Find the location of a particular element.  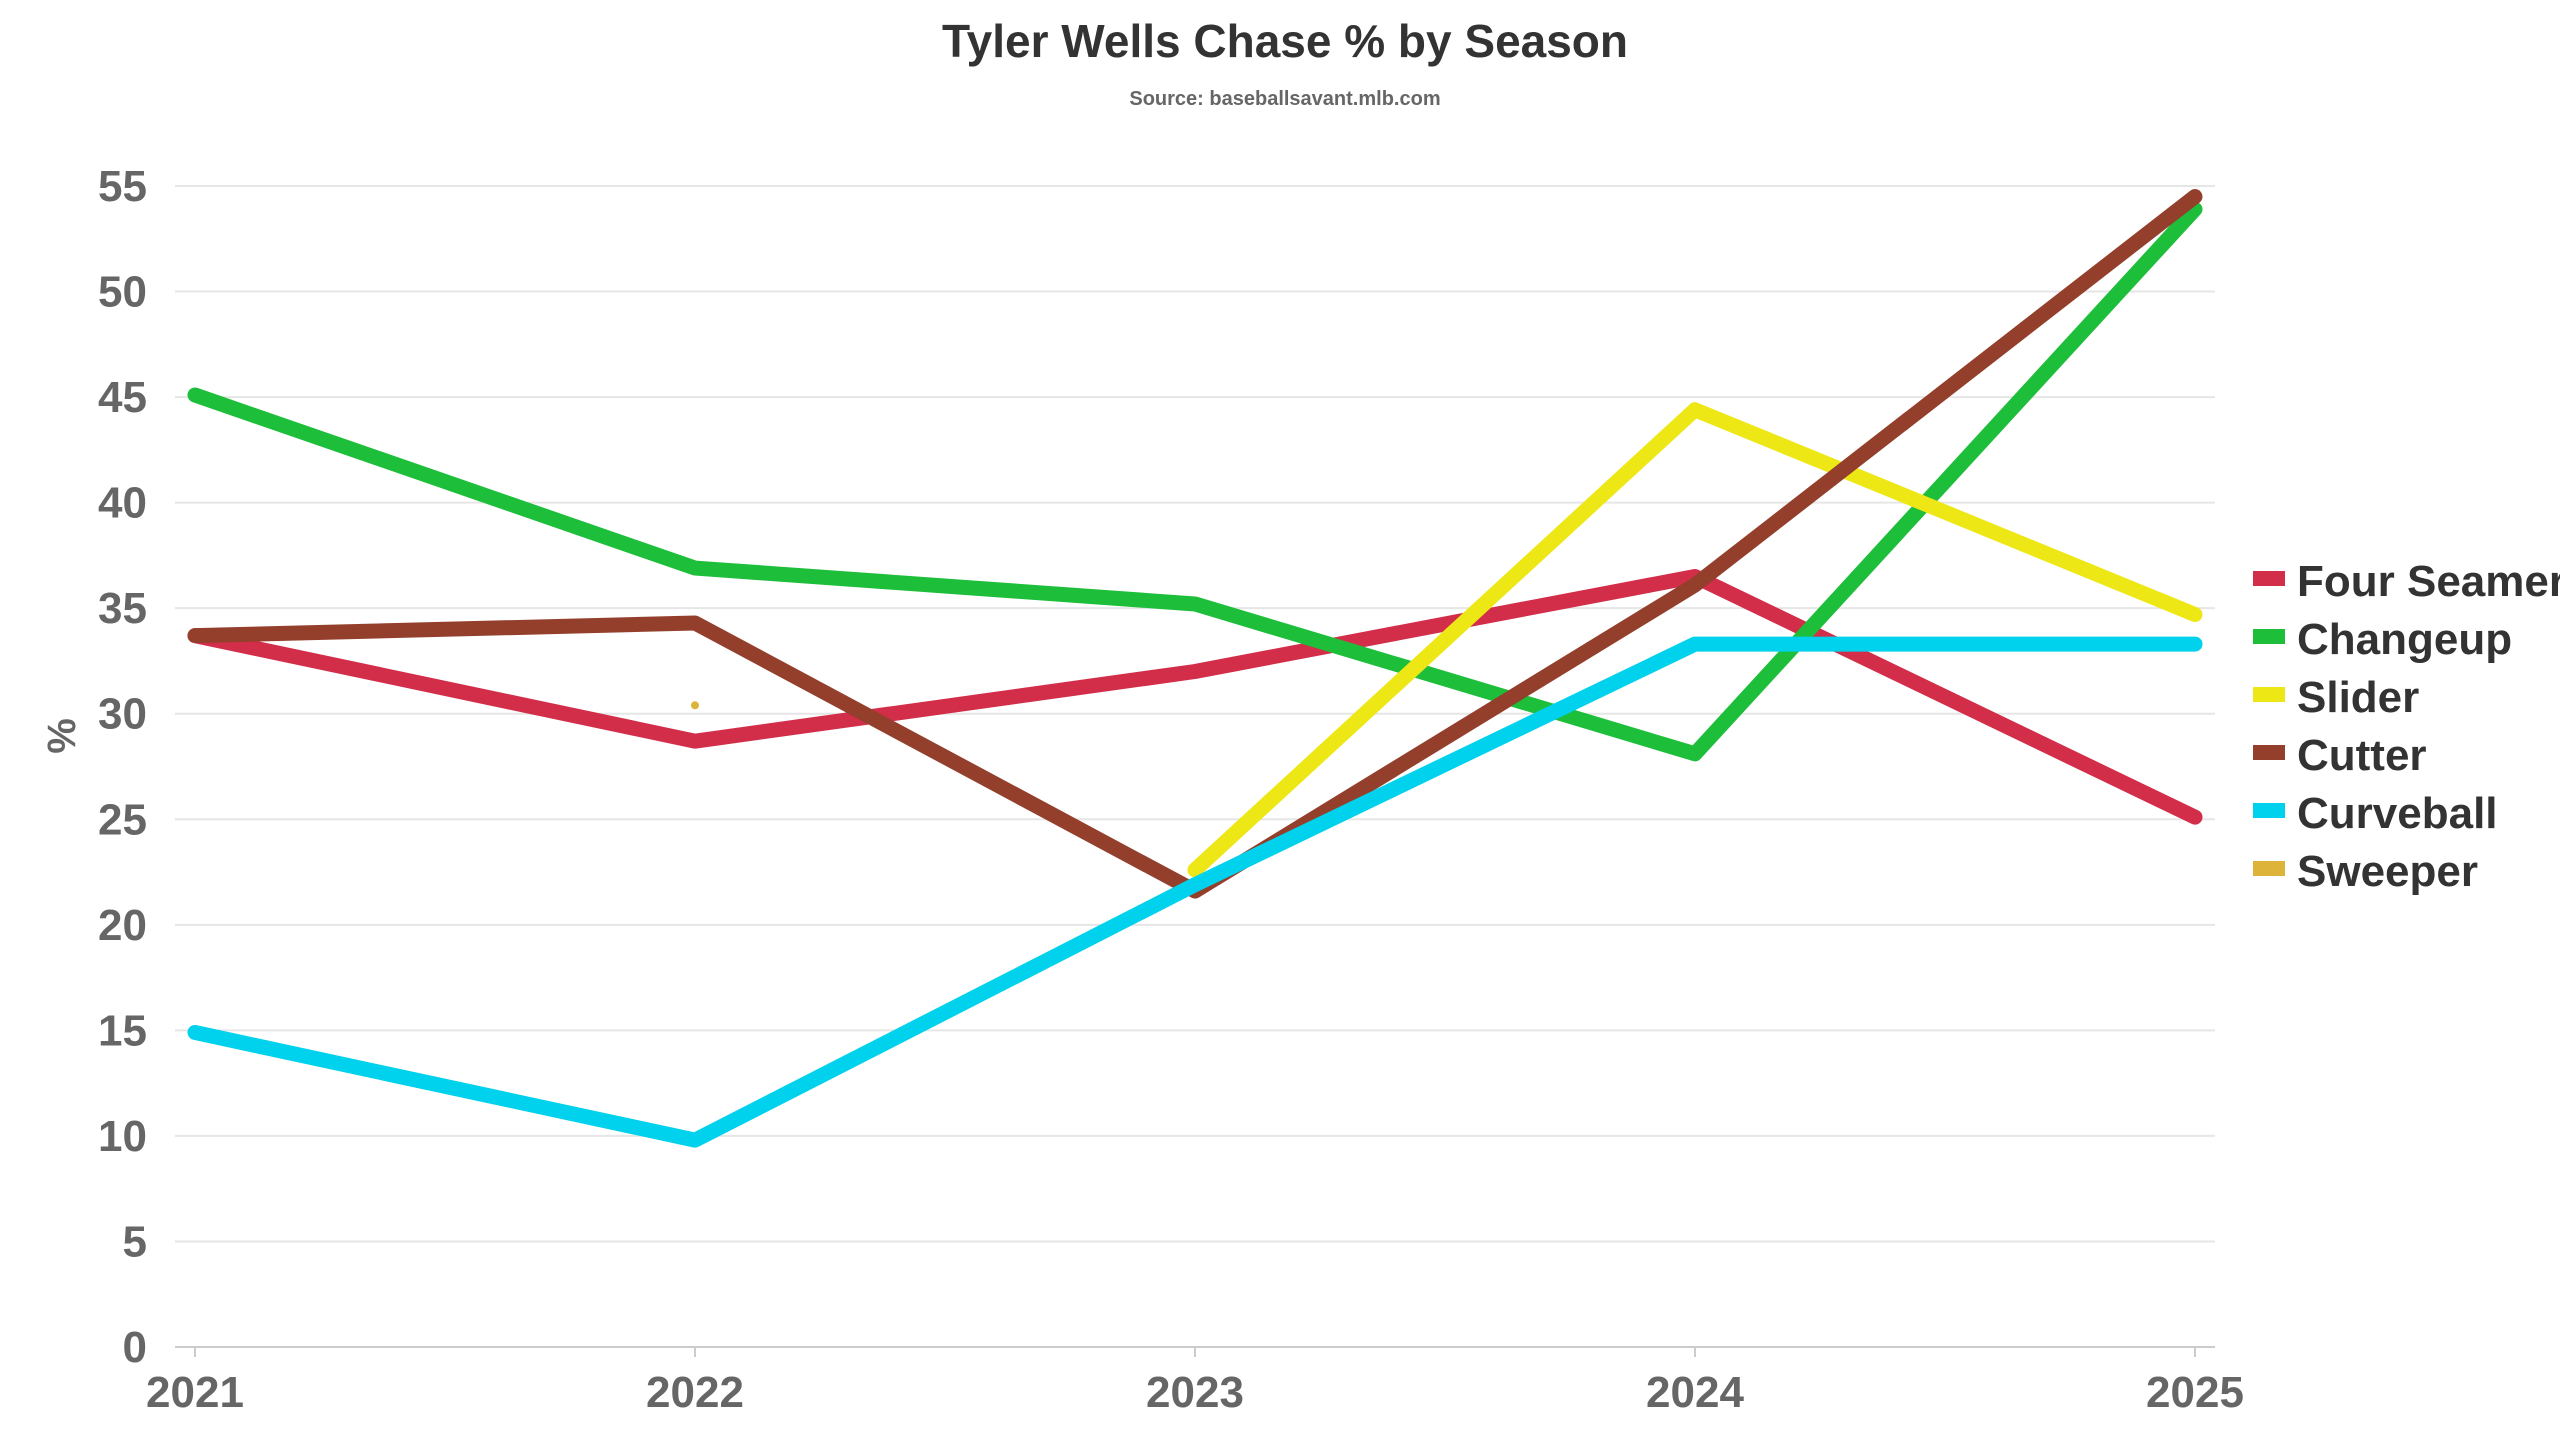

y-tick-label: 40 is located at coordinates (122, 503).